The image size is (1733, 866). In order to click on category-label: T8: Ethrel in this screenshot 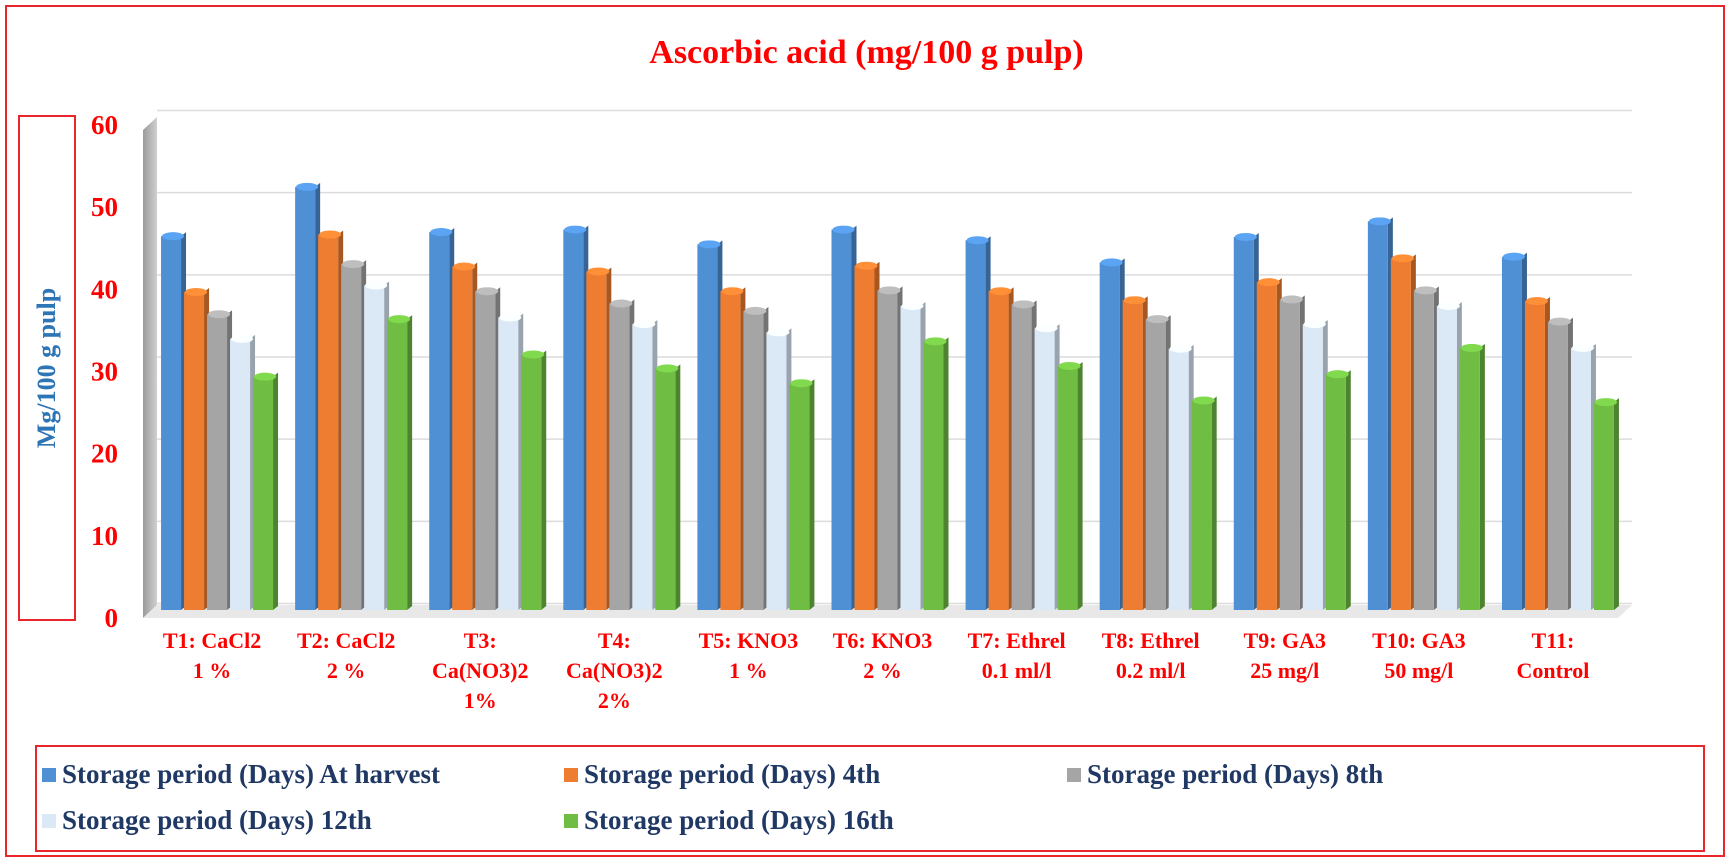, I will do `click(1151, 640)`.